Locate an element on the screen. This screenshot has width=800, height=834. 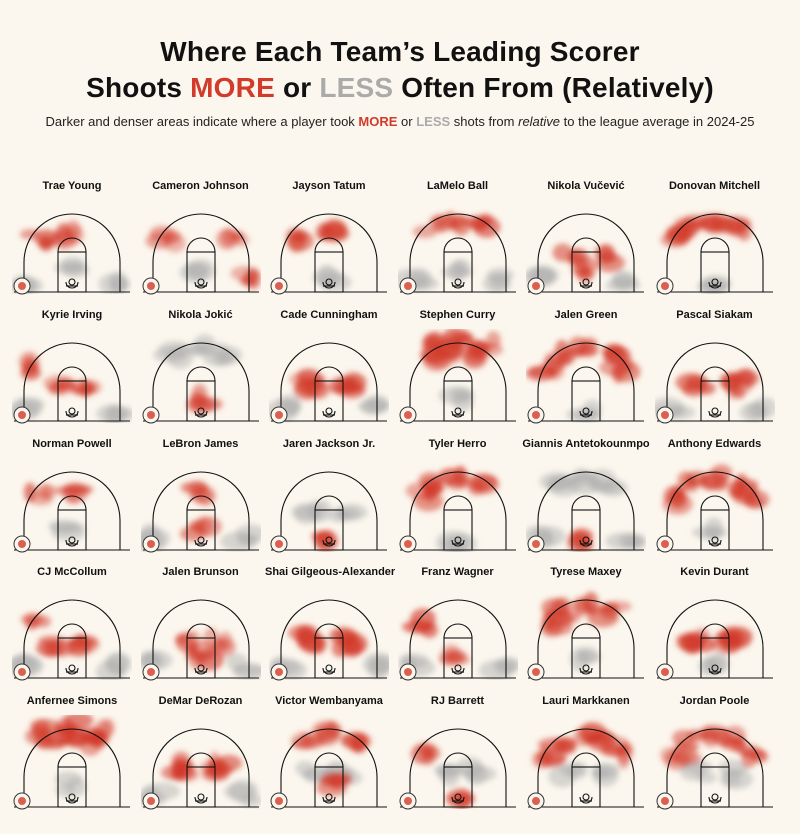
player-panel: Anthony Edwards is located at coordinates (715, 501).